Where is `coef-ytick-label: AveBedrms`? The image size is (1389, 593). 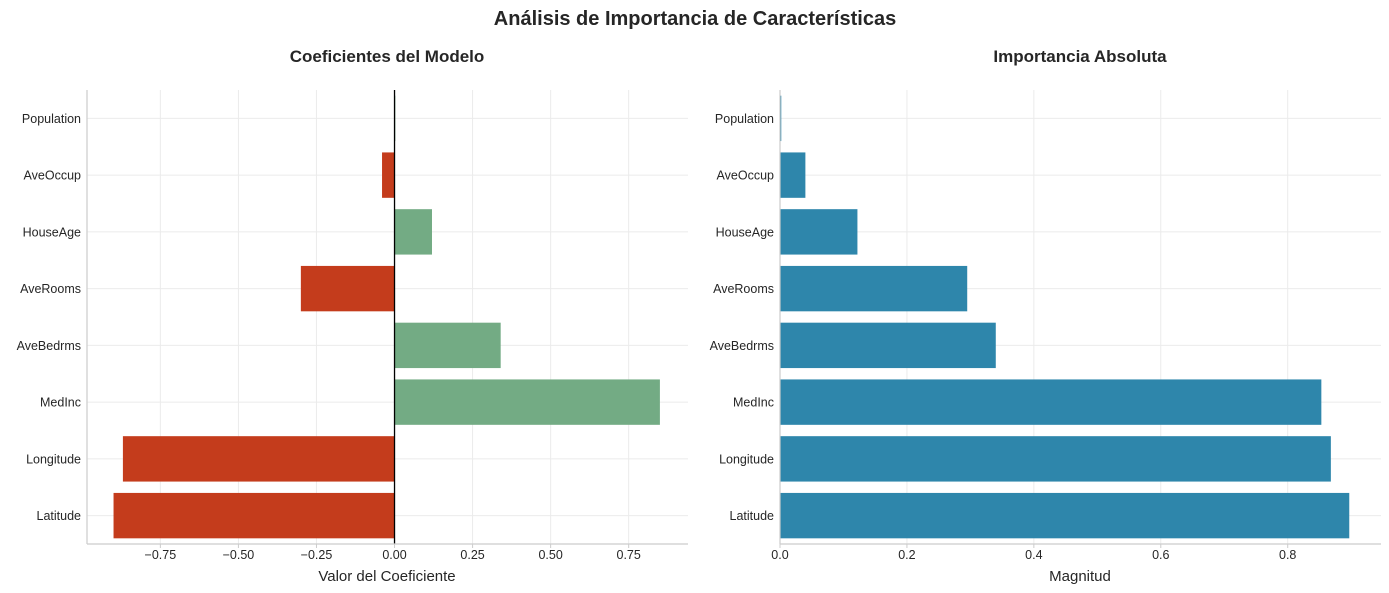 coef-ytick-label: AveBedrms is located at coordinates (49, 346).